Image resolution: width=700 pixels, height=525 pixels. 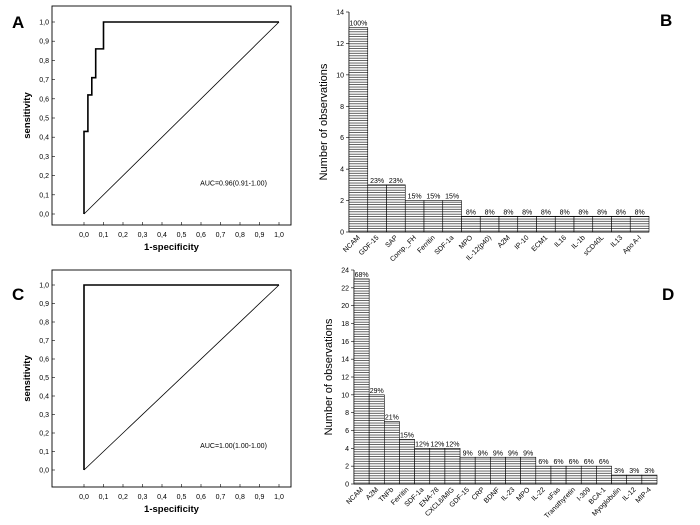 I want to click on y-tick-label: 1,0, so click(x=44, y=286).